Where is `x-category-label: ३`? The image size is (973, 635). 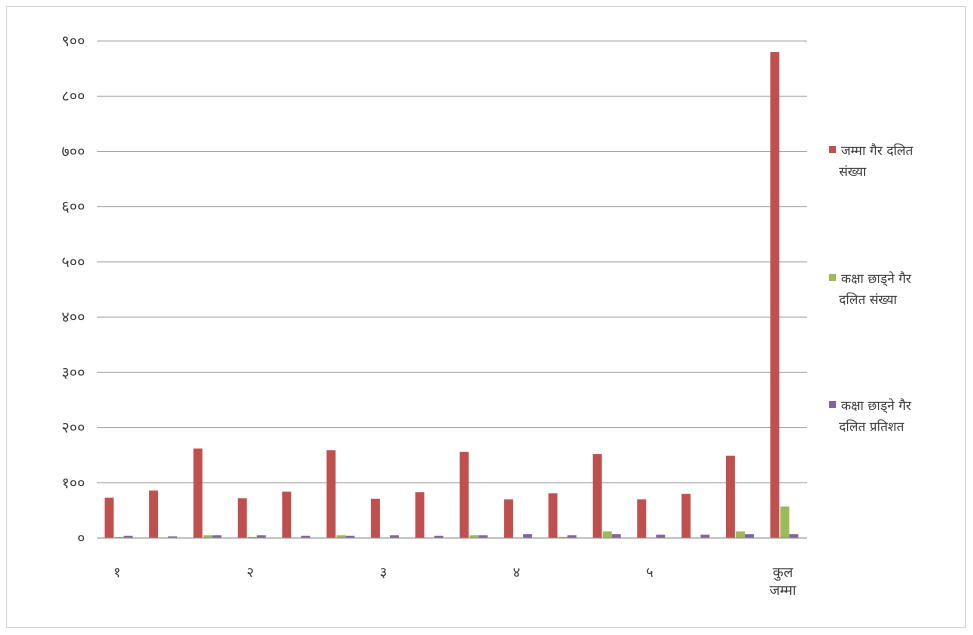 x-category-label: ३ is located at coordinates (383, 573).